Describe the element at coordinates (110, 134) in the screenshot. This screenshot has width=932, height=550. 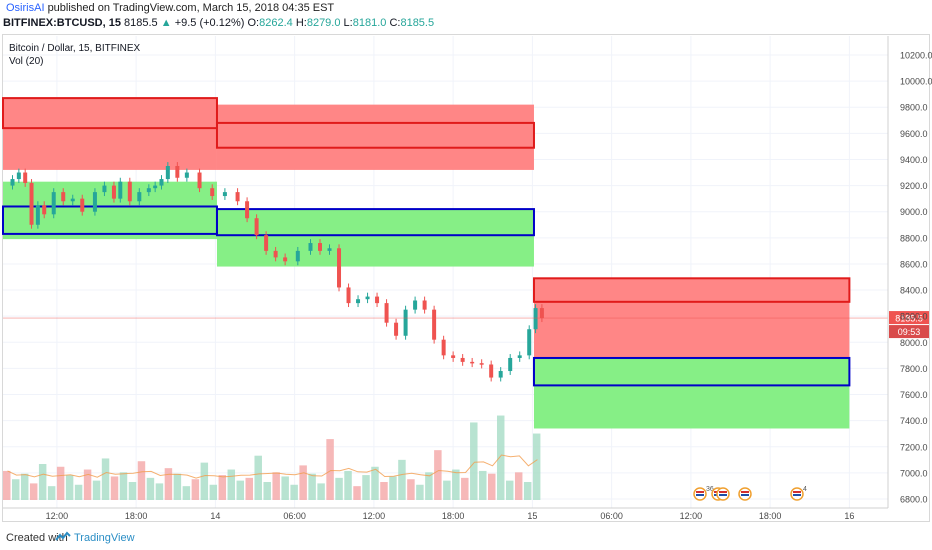
I see `supply-zone` at that location.